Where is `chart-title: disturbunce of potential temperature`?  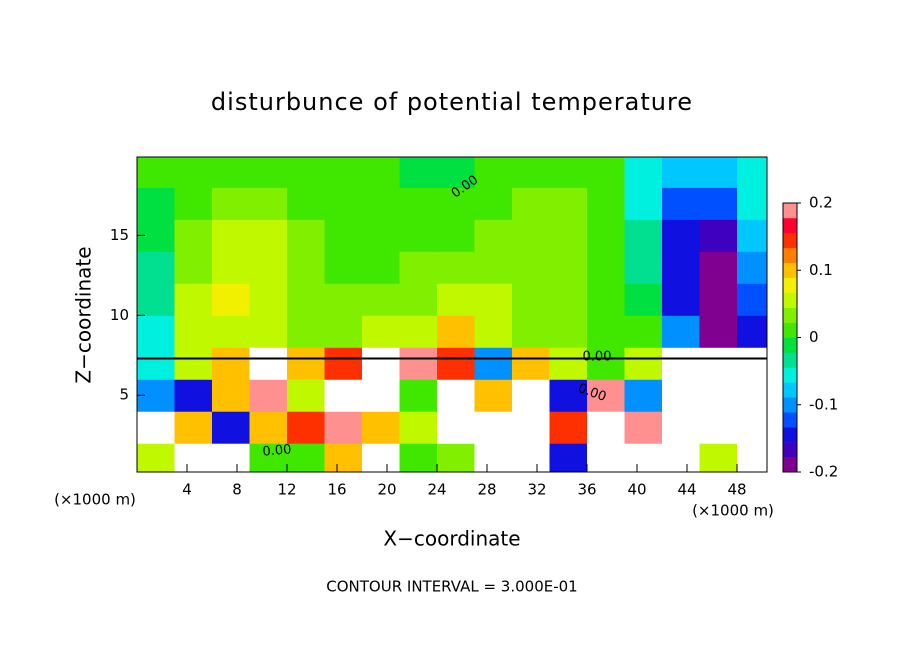
chart-title: disturbunce of potential temperature is located at coordinates (452, 102).